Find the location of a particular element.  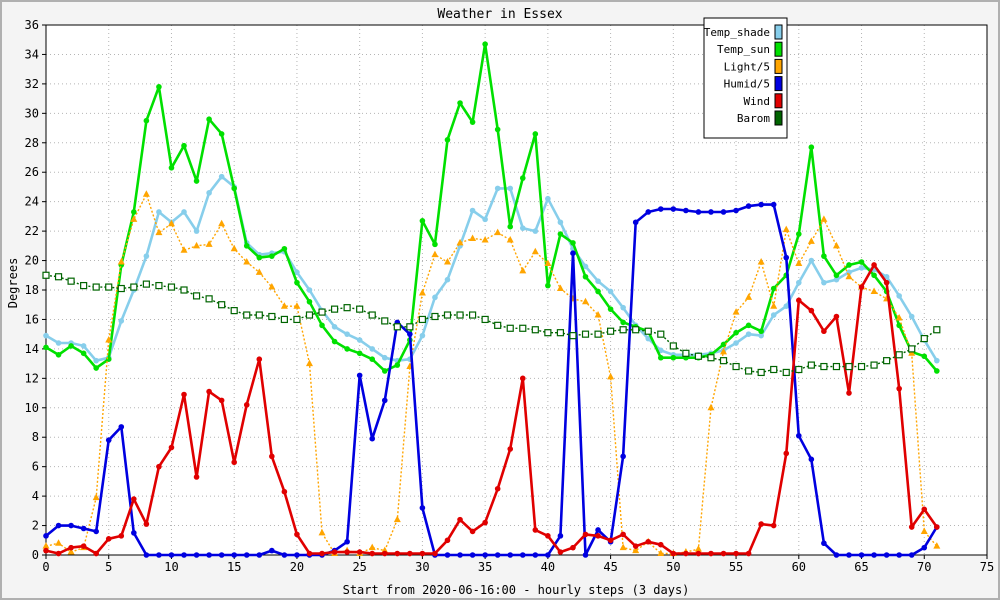

y-tick-label: 16 is located at coordinates (32, 319).